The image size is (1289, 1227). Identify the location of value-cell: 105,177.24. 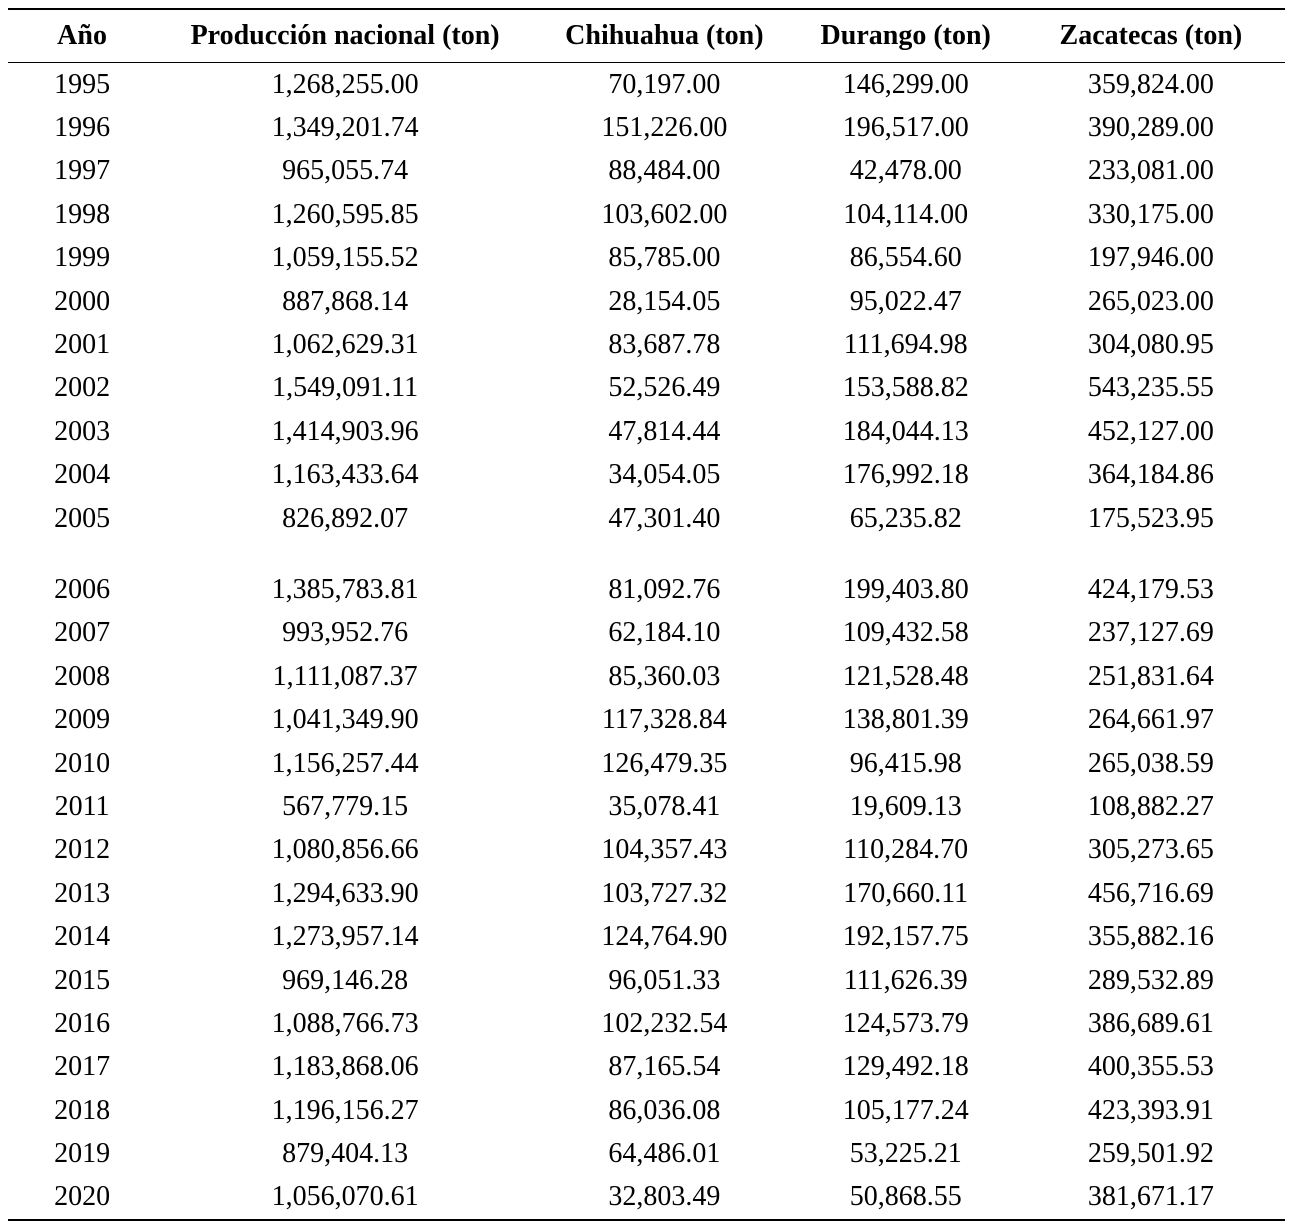
(905, 1110).